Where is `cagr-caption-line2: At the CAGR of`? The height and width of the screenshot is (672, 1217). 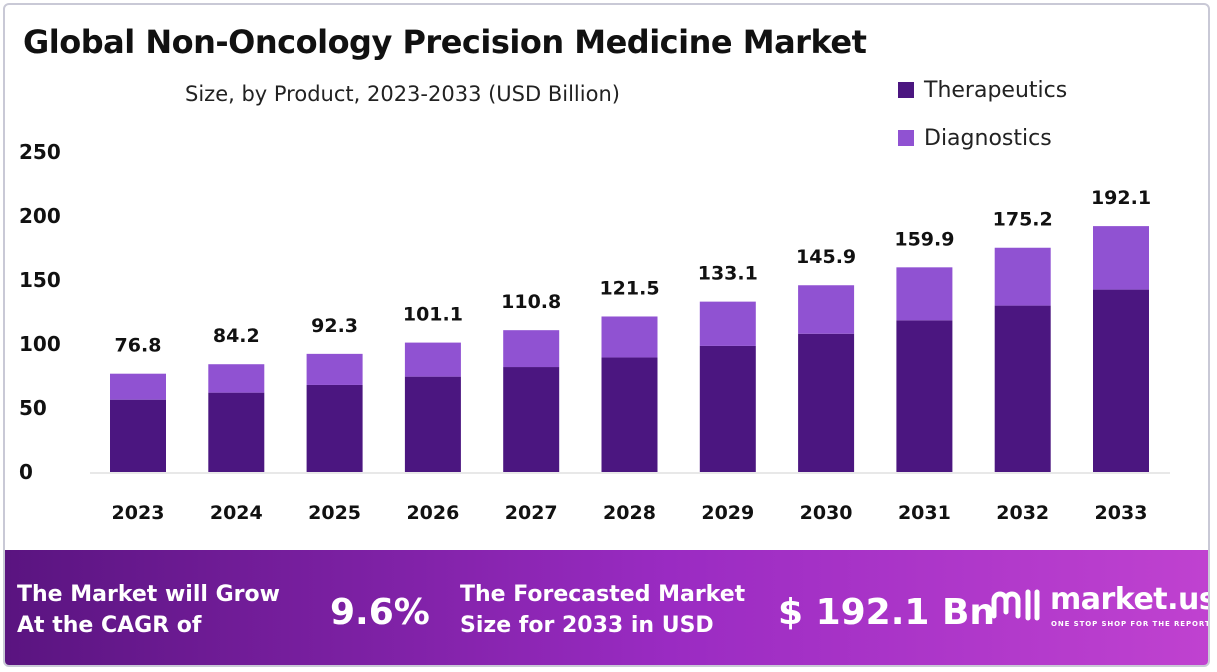 cagr-caption-line2: At the CAGR of is located at coordinates (109, 625).